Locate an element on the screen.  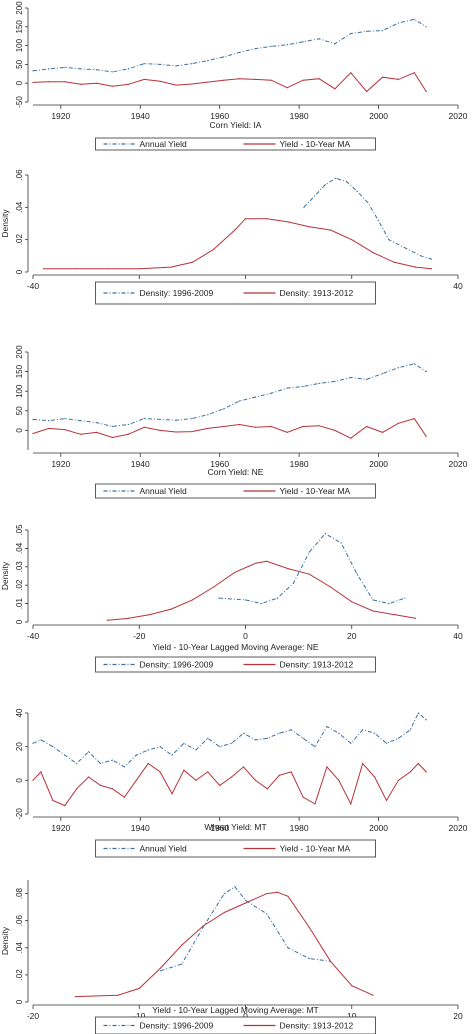
x-tick-label: 2020 is located at coordinates (458, 464).